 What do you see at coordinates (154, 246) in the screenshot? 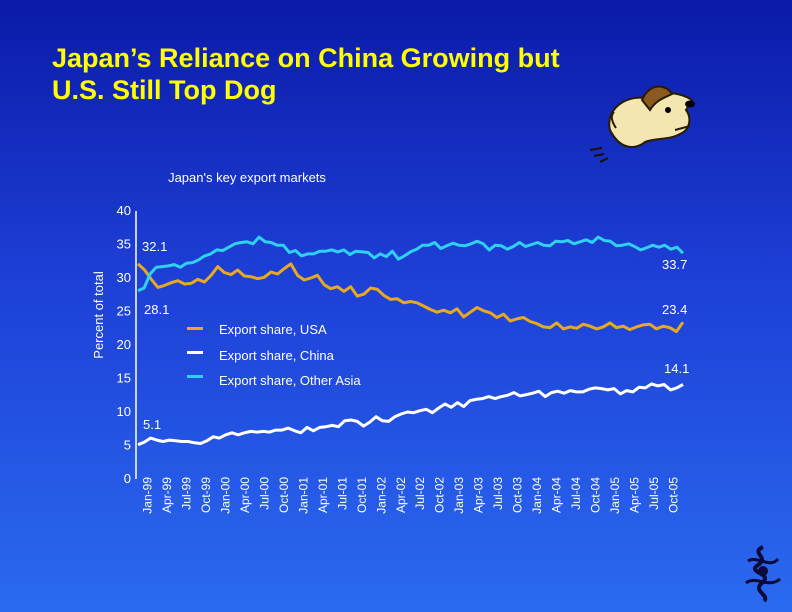
I see `label-usa-start: 32.1` at bounding box center [154, 246].